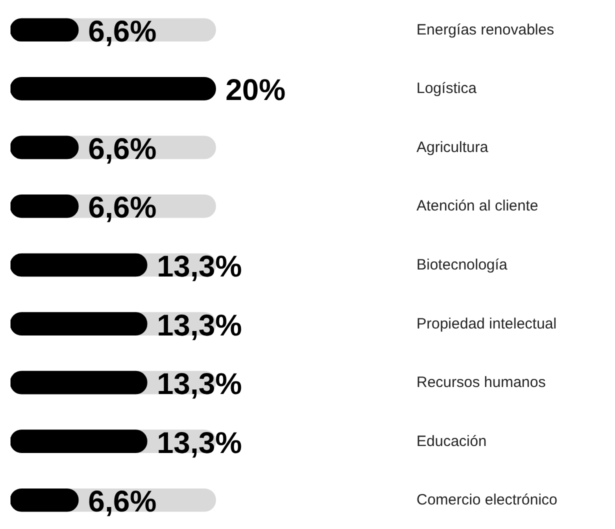 The height and width of the screenshot is (529, 615). I want to click on y-tick-label: Recursos humanos, so click(481, 383).